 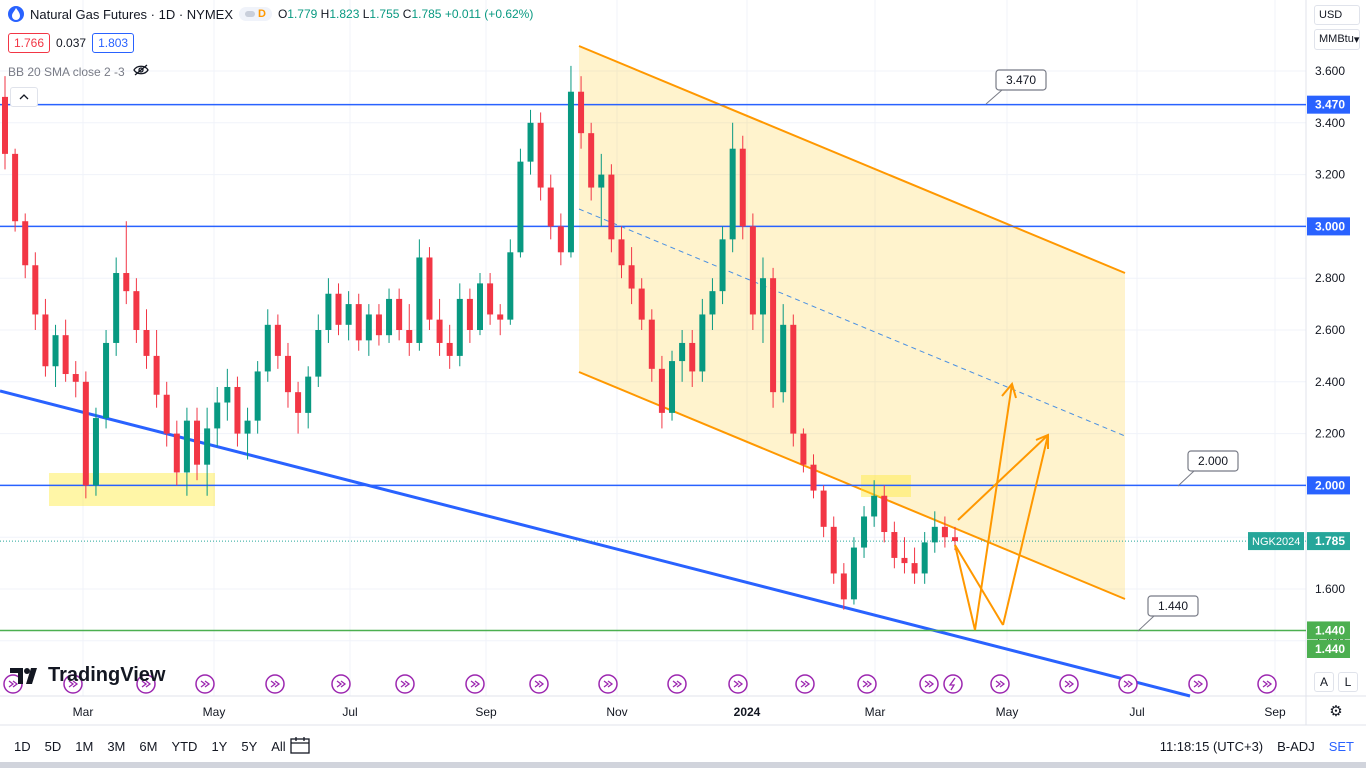 What do you see at coordinates (131, 14) in the screenshot?
I see `symbol-title: Natural Gas Futures · 1D · NYMEX` at bounding box center [131, 14].